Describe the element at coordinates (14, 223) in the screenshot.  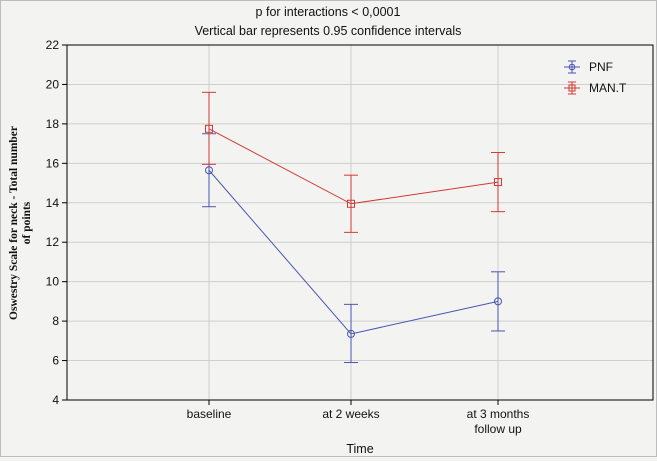
I see `y-axis-label-line-1: Oswestry Scale for neck - Total number` at that location.